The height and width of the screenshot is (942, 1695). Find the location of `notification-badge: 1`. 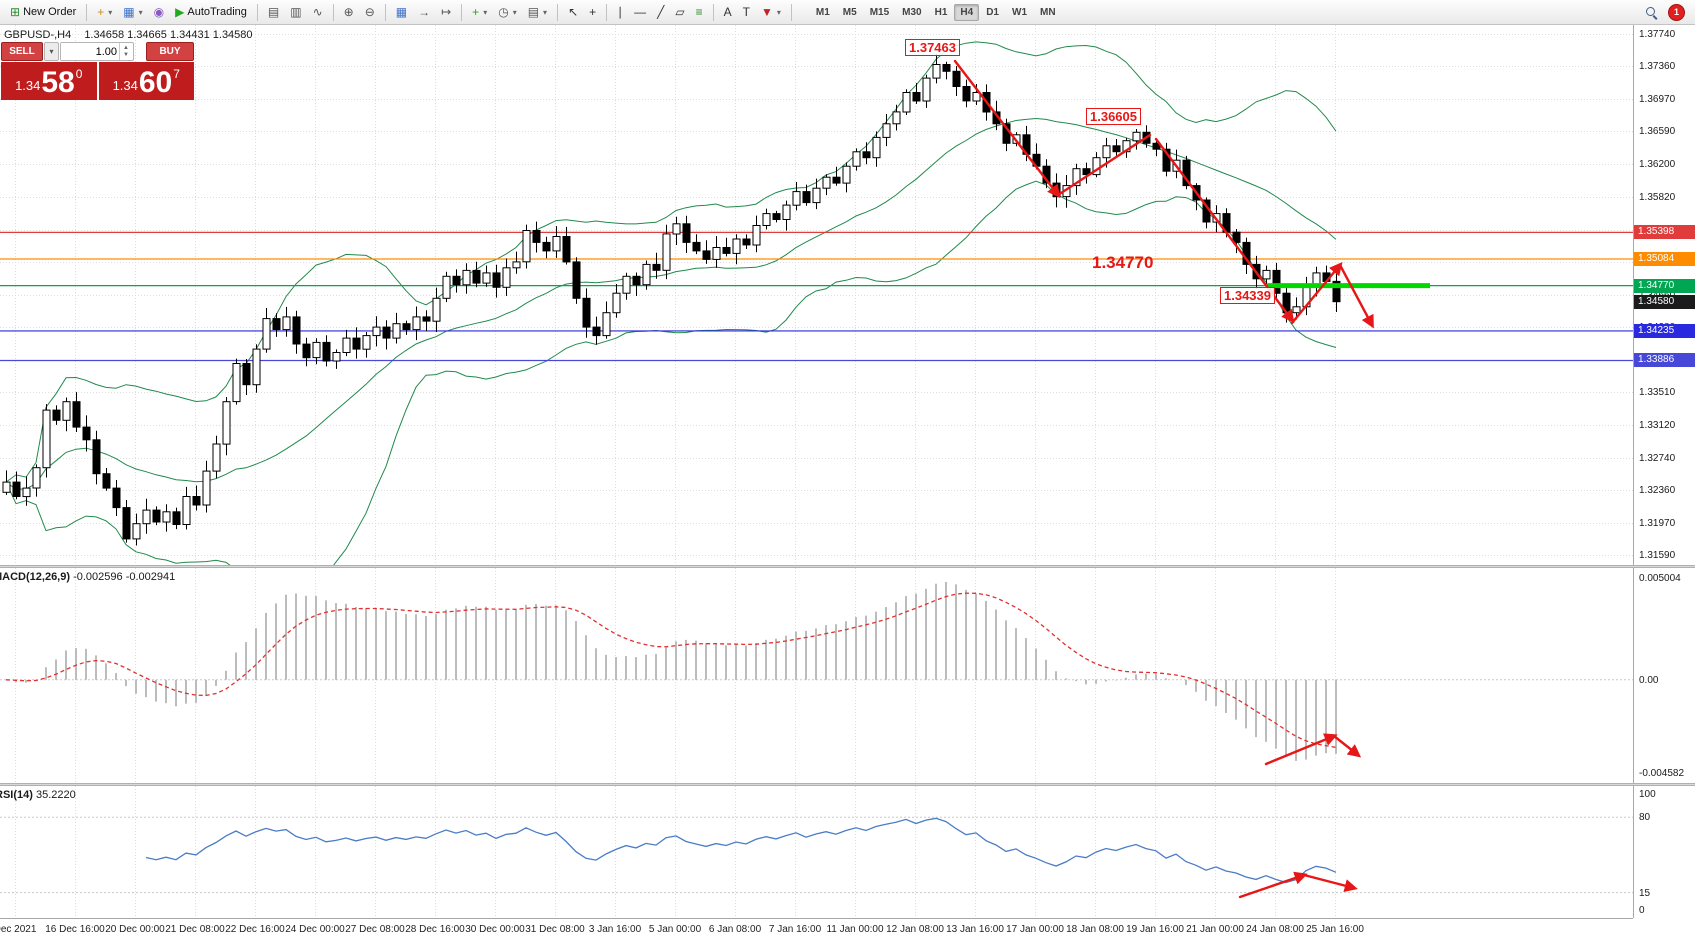

notification-badge: 1 is located at coordinates (1676, 12).